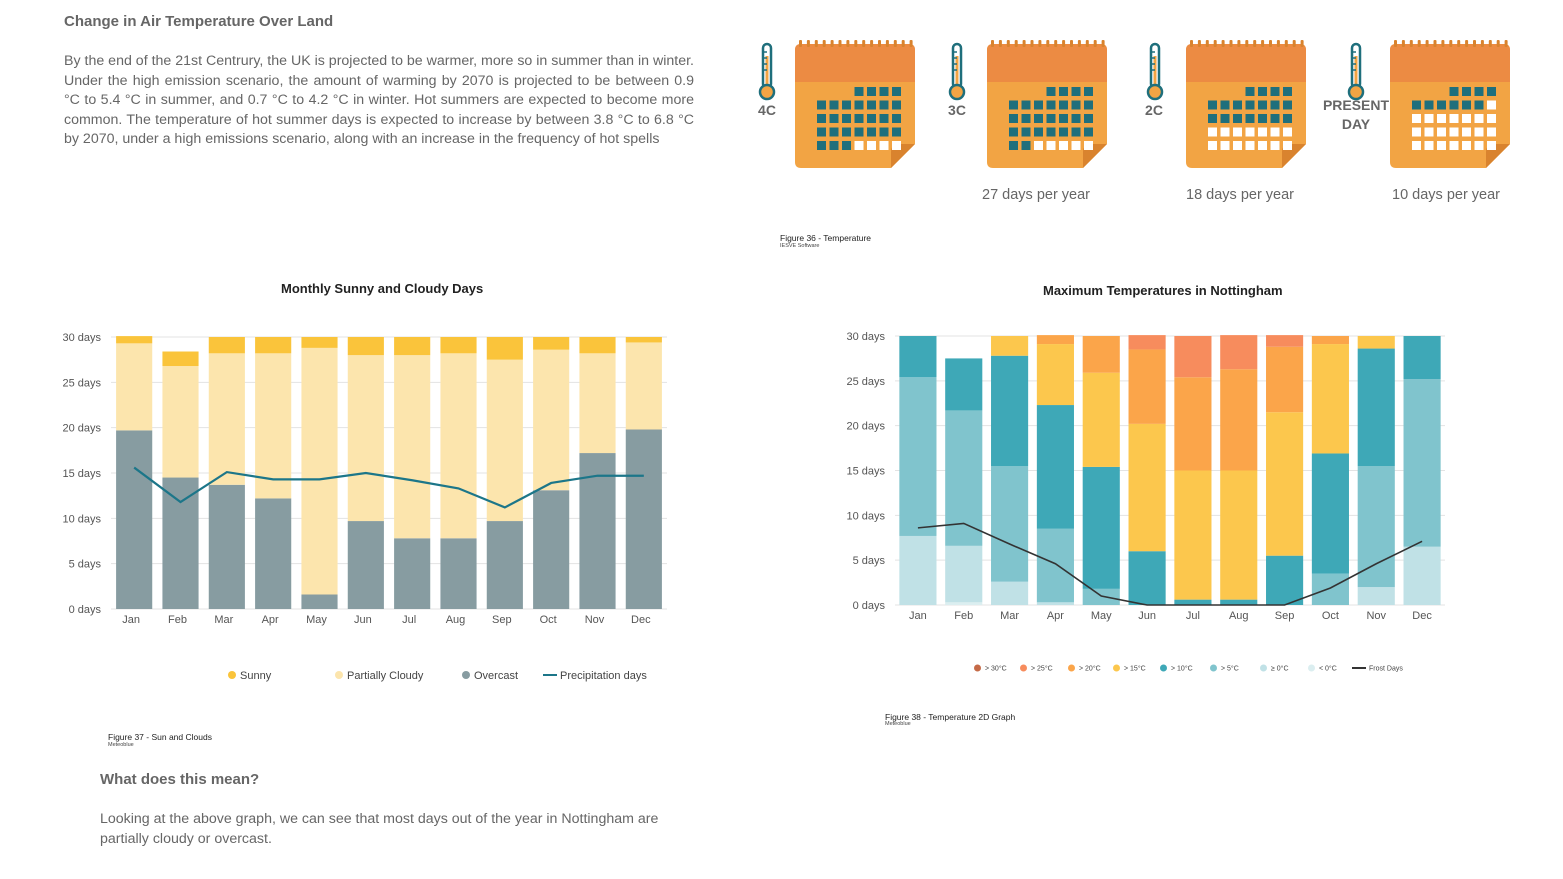 The height and width of the screenshot is (879, 1563). Describe the element at coordinates (1328, 668) in the screenshot. I see `legend-label: < 0°C` at that location.